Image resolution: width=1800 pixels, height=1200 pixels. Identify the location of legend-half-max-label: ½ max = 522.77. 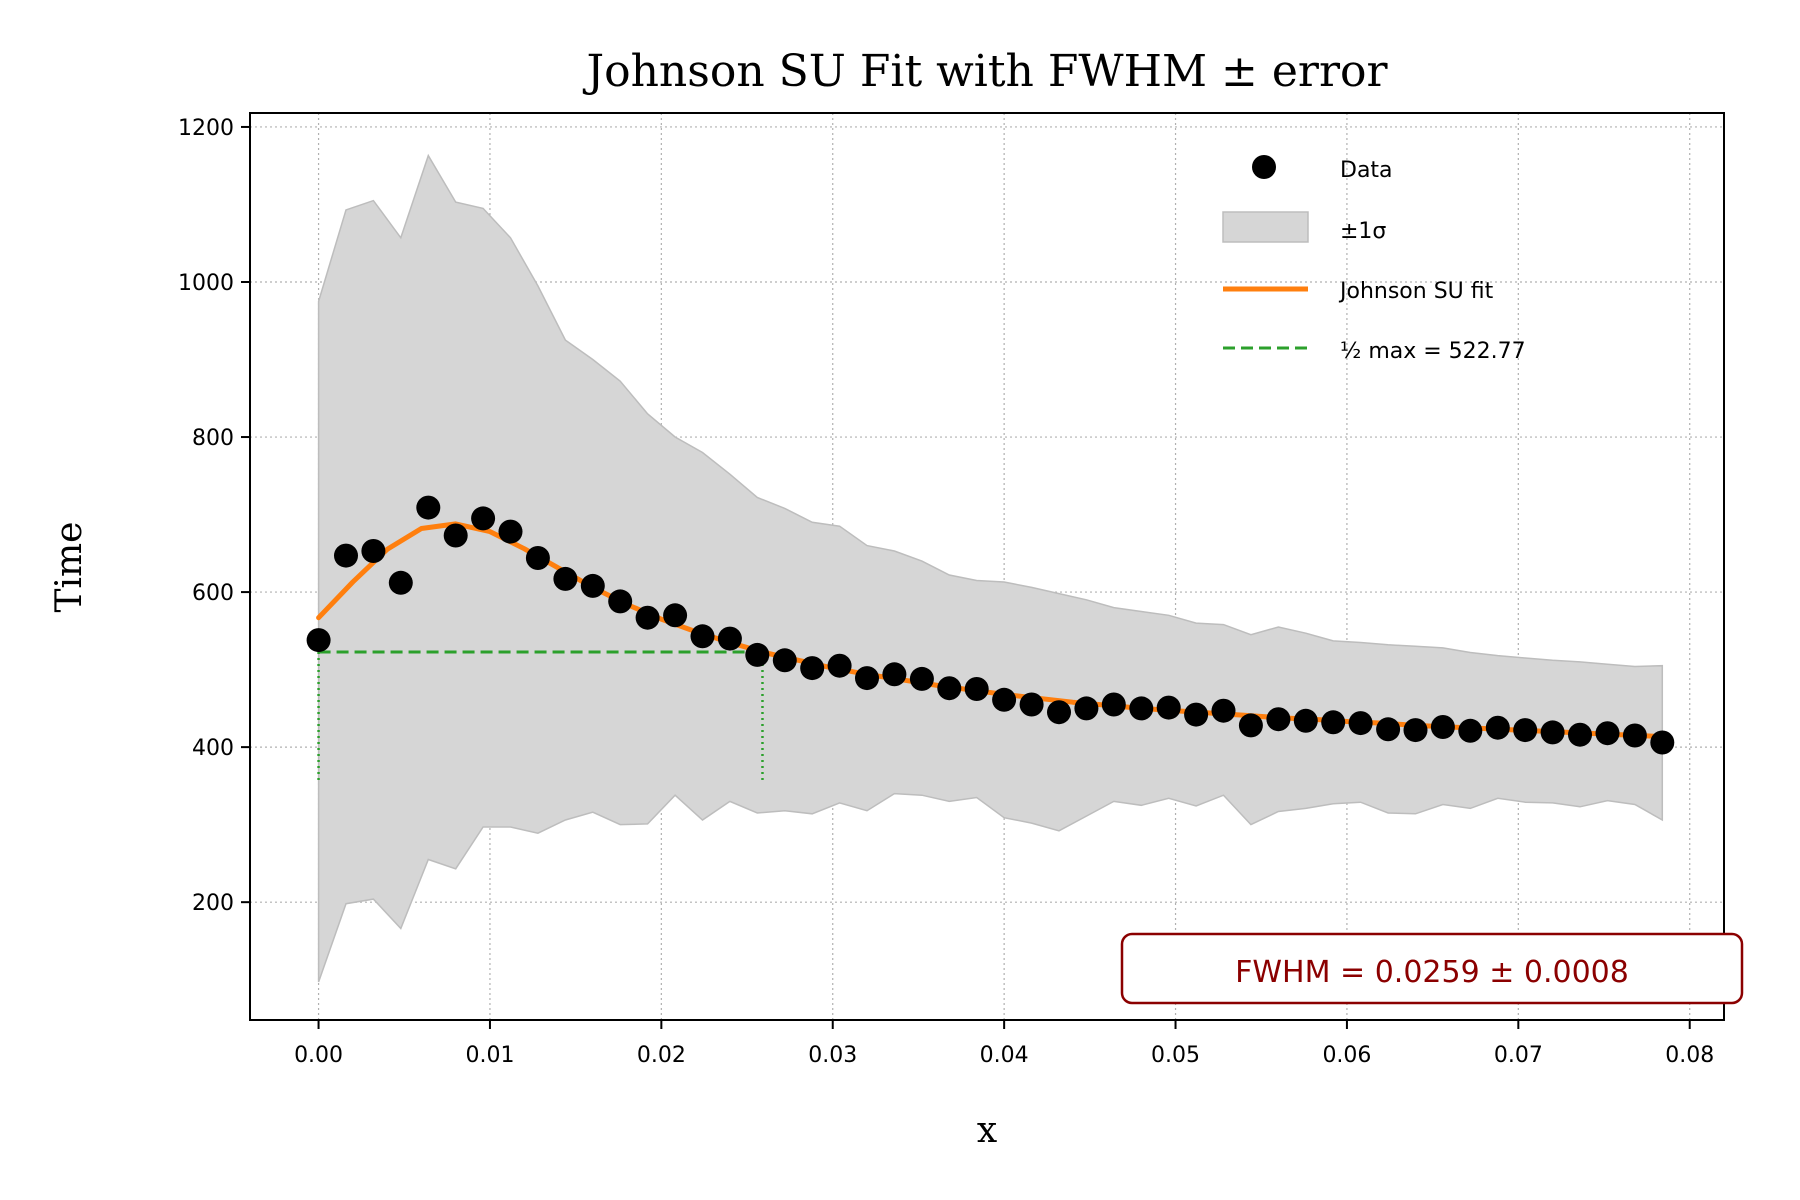
(1433, 351).